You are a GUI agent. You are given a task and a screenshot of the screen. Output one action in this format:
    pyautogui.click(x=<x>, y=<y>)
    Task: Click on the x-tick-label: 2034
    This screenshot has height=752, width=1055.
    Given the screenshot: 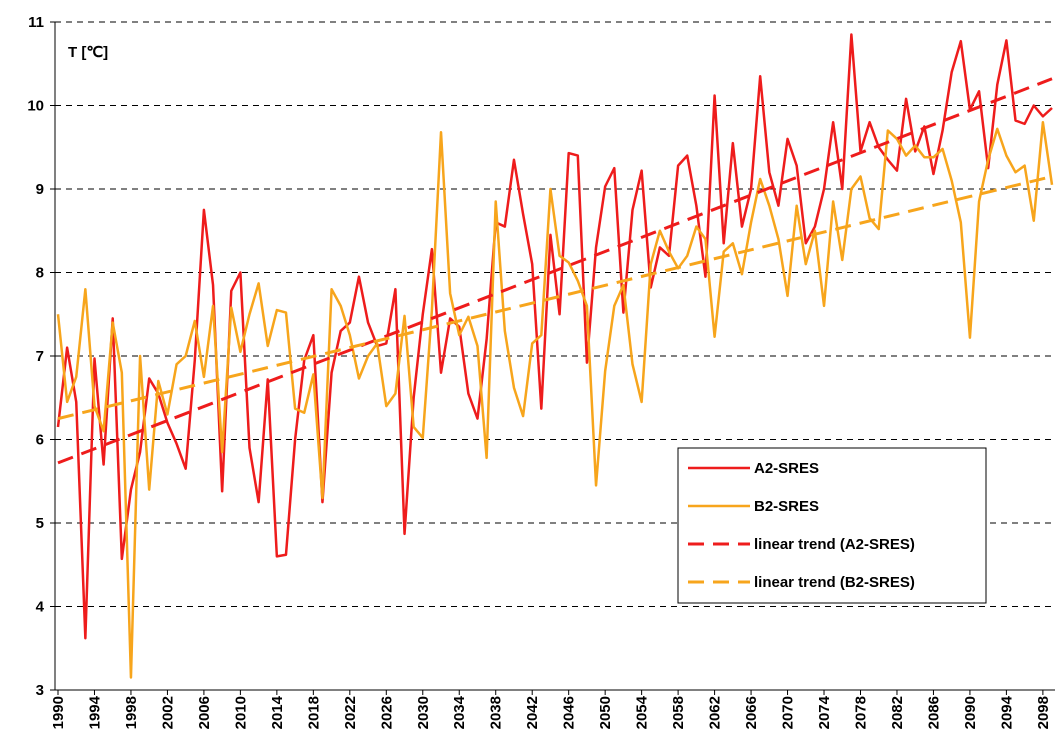 What is the action you would take?
    pyautogui.click(x=459, y=712)
    